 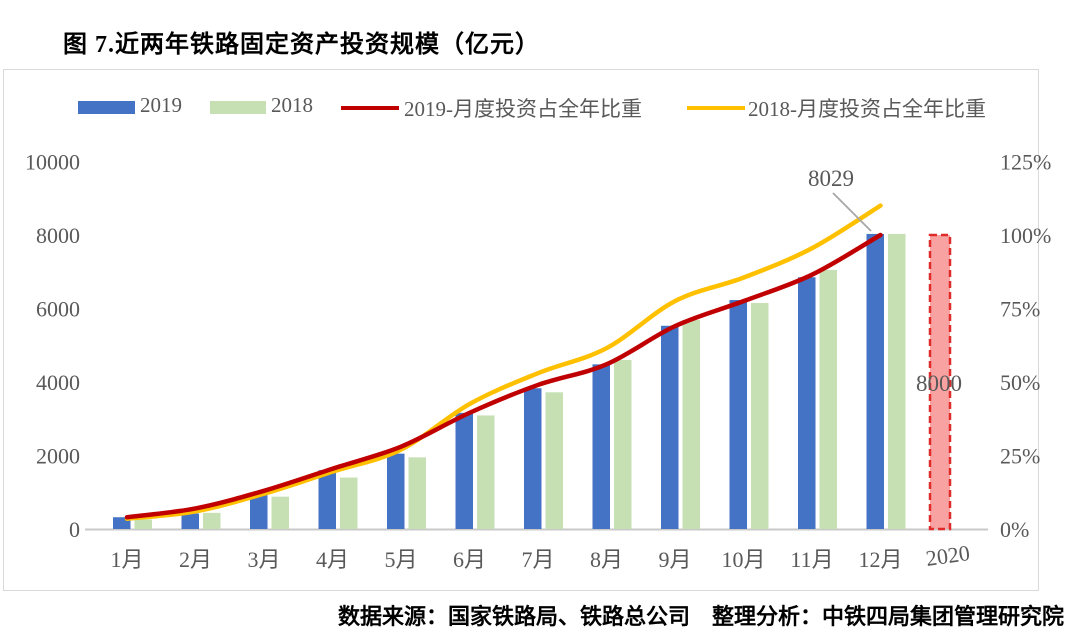 I want to click on annotation-8000: 8000, so click(x=939, y=383).